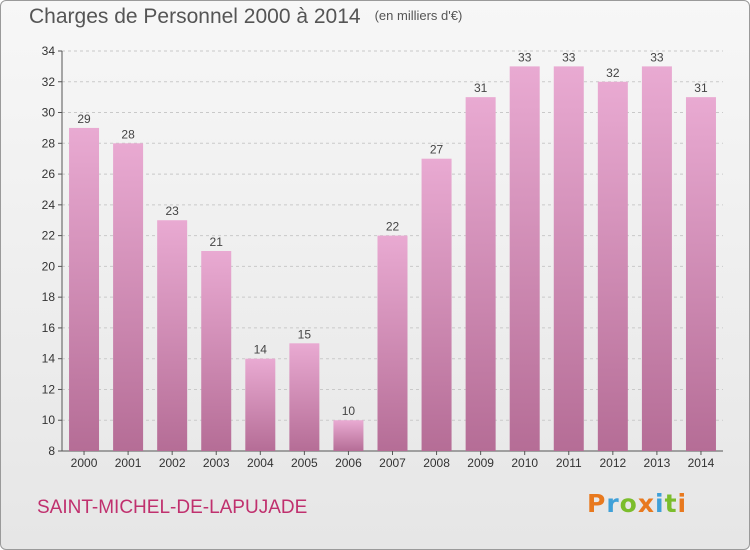 This screenshot has width=750, height=550. What do you see at coordinates (348, 463) in the screenshot?
I see `x-tick-label: 2006` at bounding box center [348, 463].